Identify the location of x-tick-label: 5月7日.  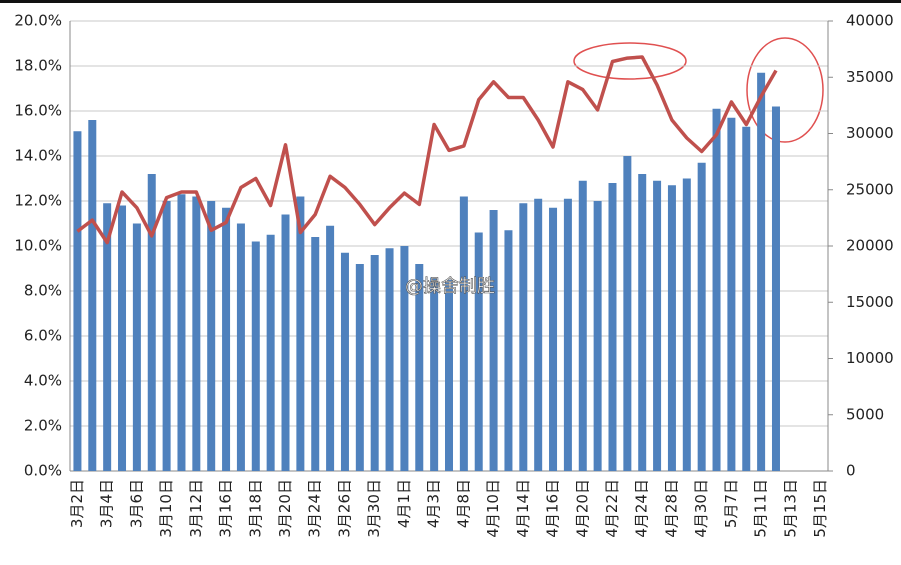
(731, 503).